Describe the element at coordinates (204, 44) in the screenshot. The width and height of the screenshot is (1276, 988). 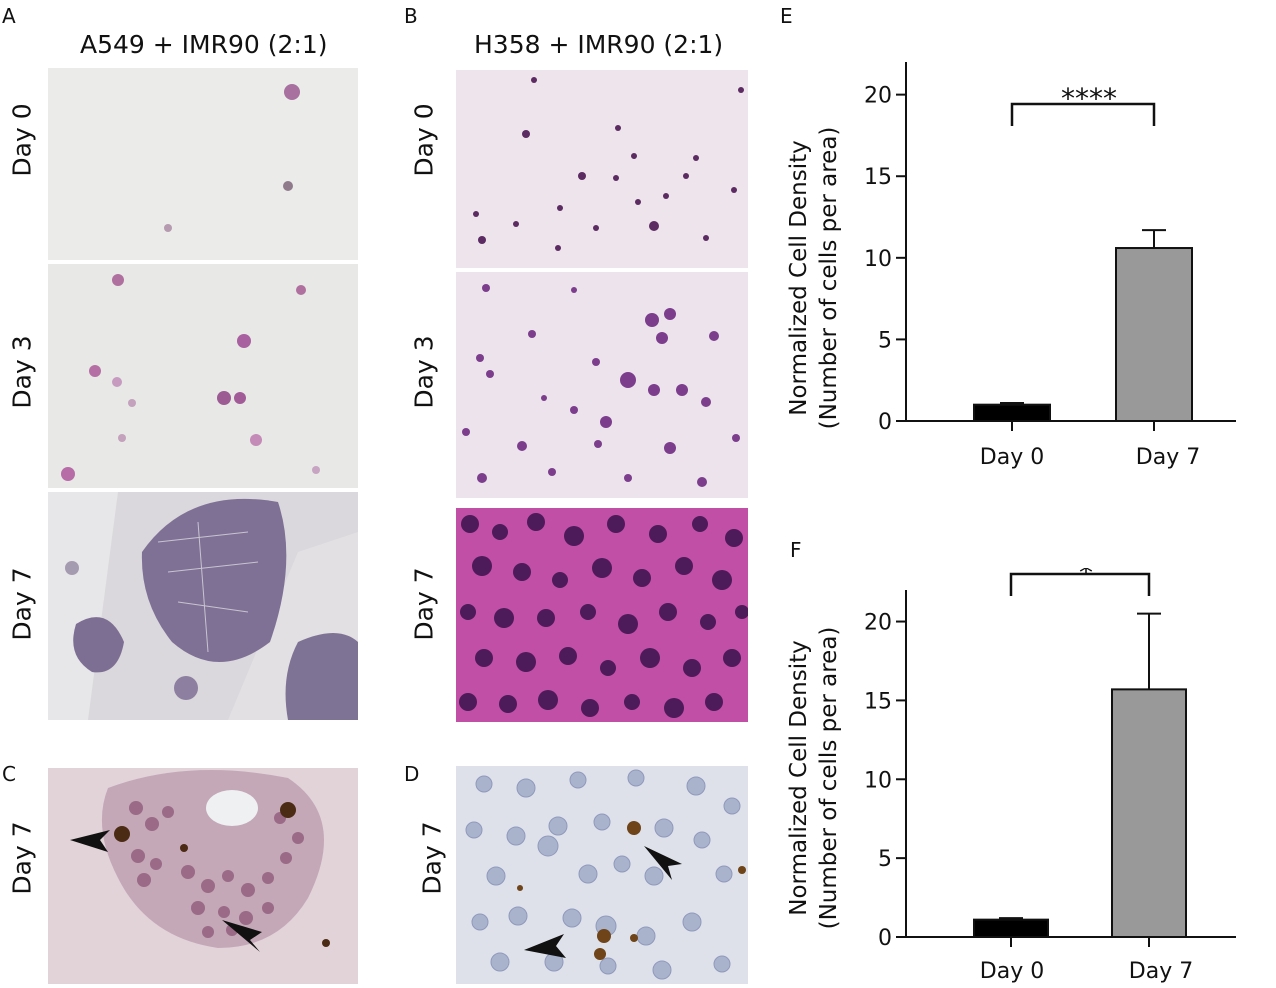
I see `panel-a-title: A549 + IMR90 (2:1)` at that location.